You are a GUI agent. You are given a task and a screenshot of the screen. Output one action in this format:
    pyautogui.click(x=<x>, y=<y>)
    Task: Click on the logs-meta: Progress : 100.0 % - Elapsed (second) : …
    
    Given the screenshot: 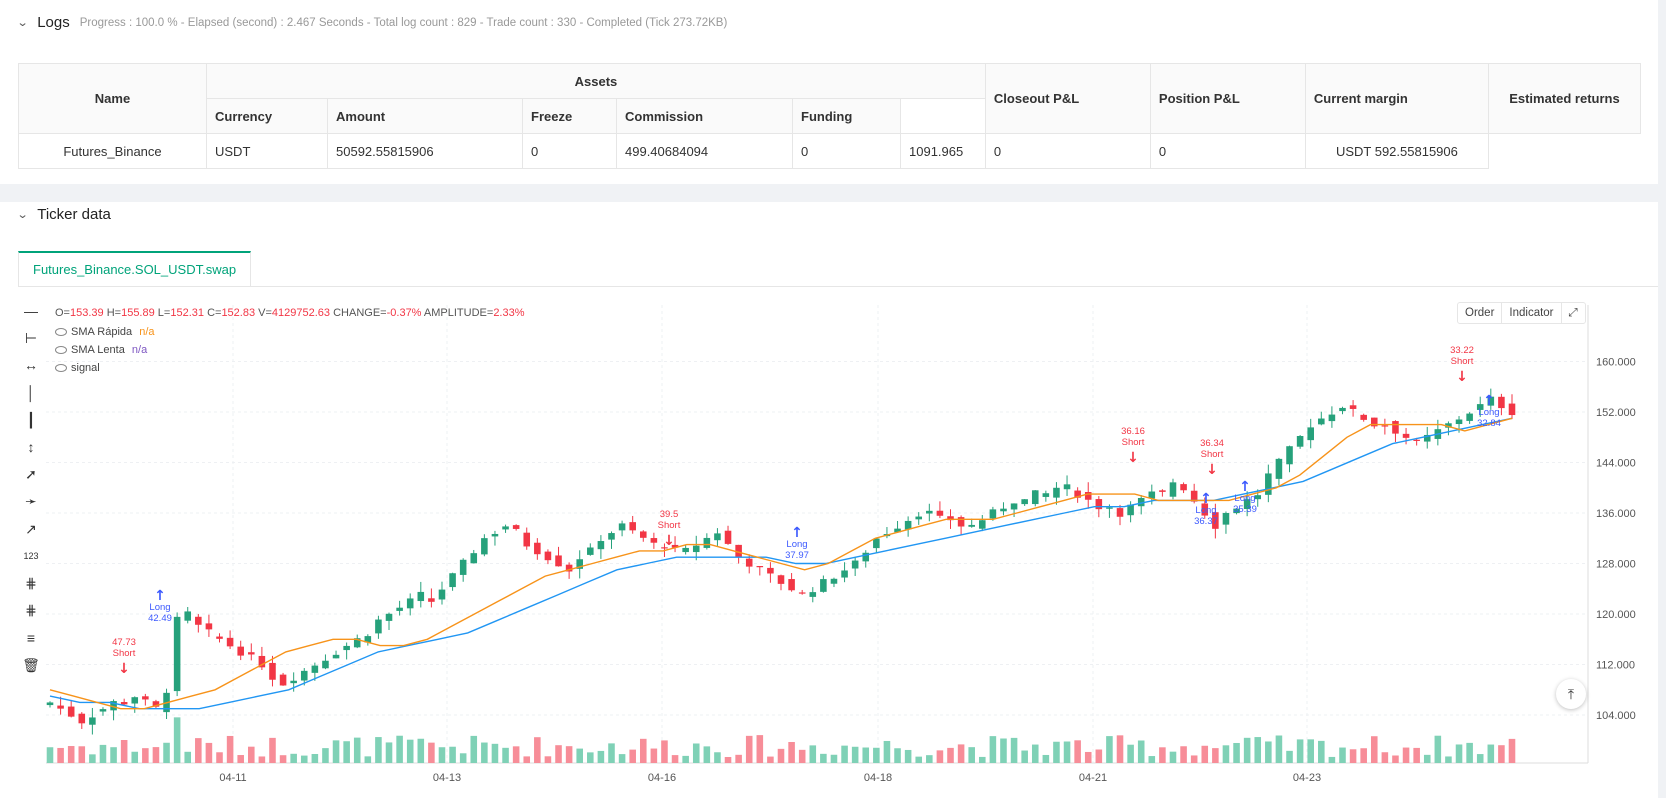 What is the action you would take?
    pyautogui.click(x=403, y=22)
    